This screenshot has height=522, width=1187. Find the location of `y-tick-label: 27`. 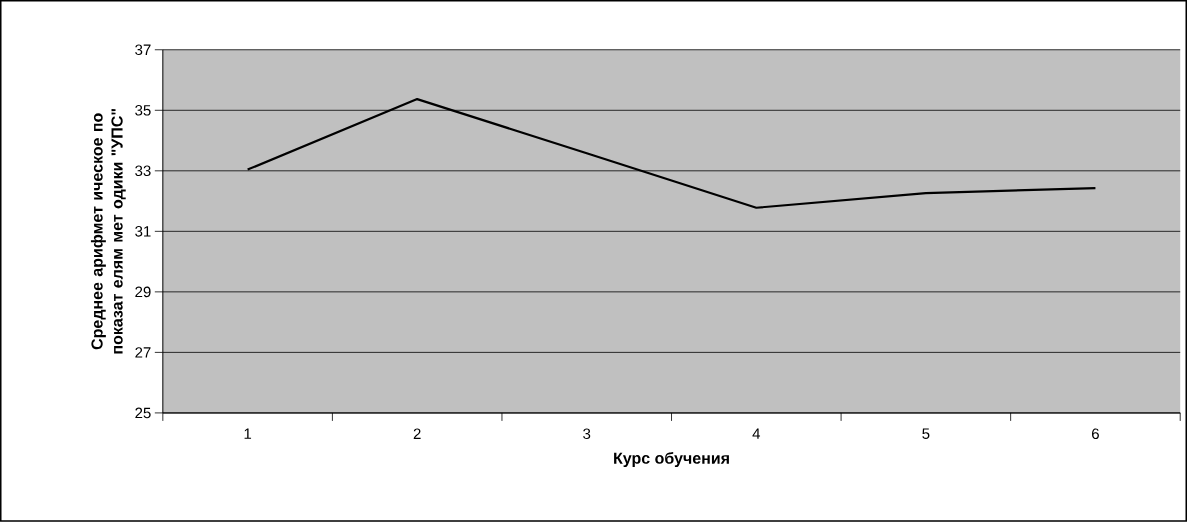

y-tick-label: 27 is located at coordinates (143, 352).